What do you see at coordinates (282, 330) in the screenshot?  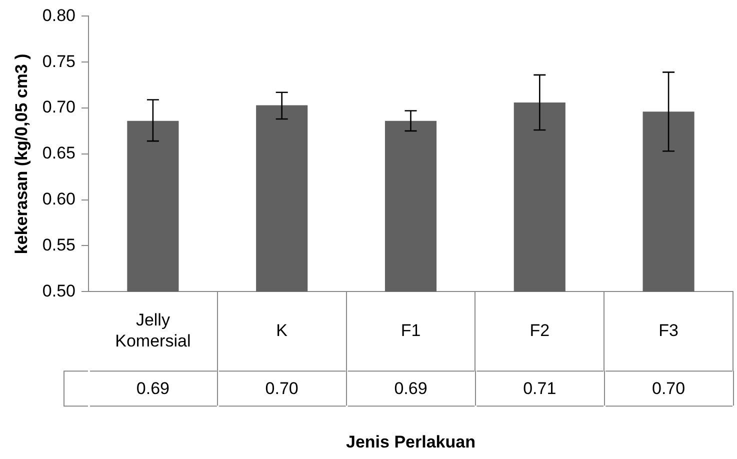 I see `x-tick-label: K` at bounding box center [282, 330].